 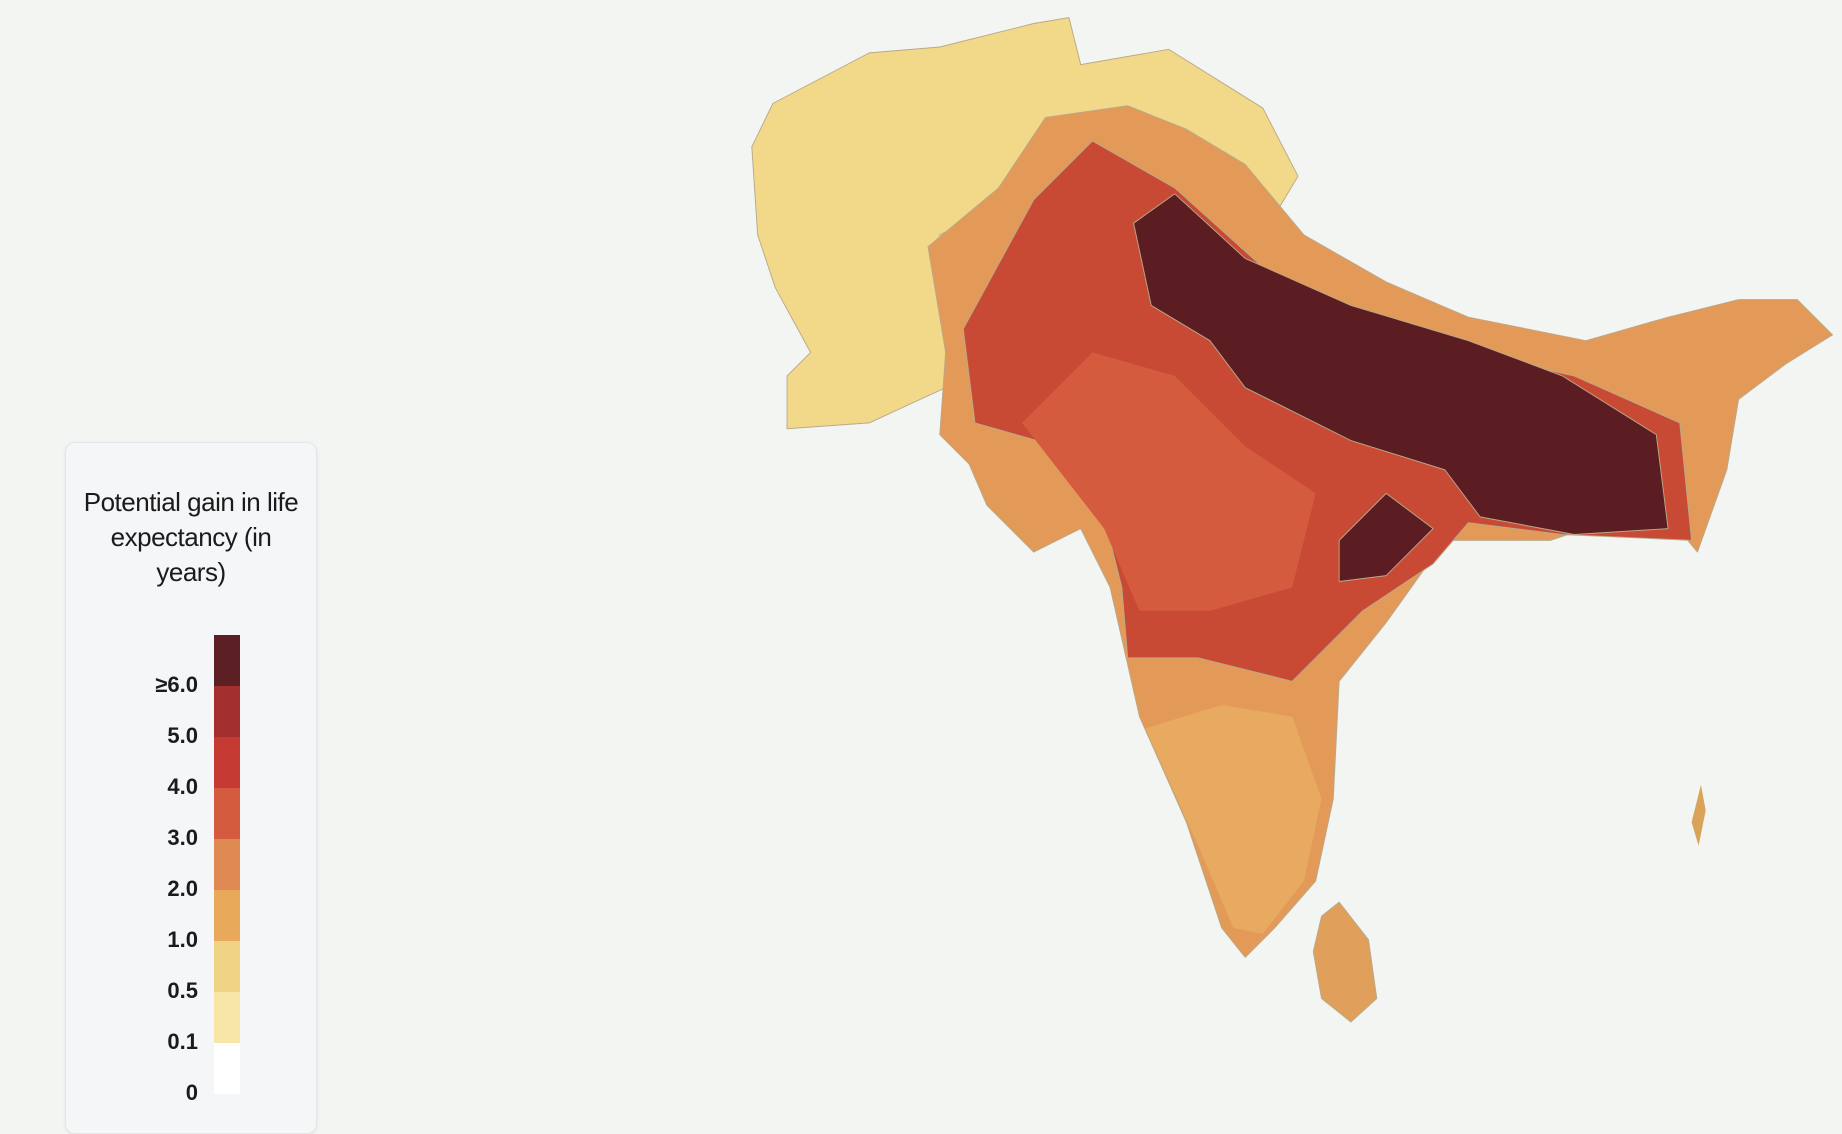 What do you see at coordinates (182, 837) in the screenshot?
I see `legend-label: 3.0` at bounding box center [182, 837].